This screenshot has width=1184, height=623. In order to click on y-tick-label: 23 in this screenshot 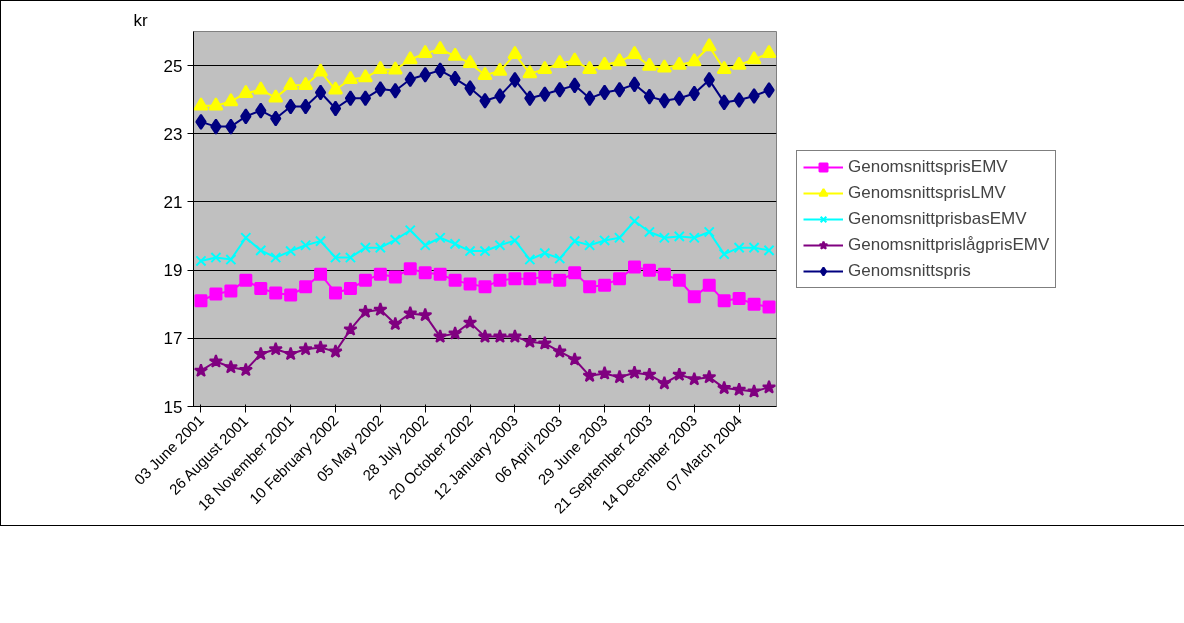, I will do `click(173, 134)`.